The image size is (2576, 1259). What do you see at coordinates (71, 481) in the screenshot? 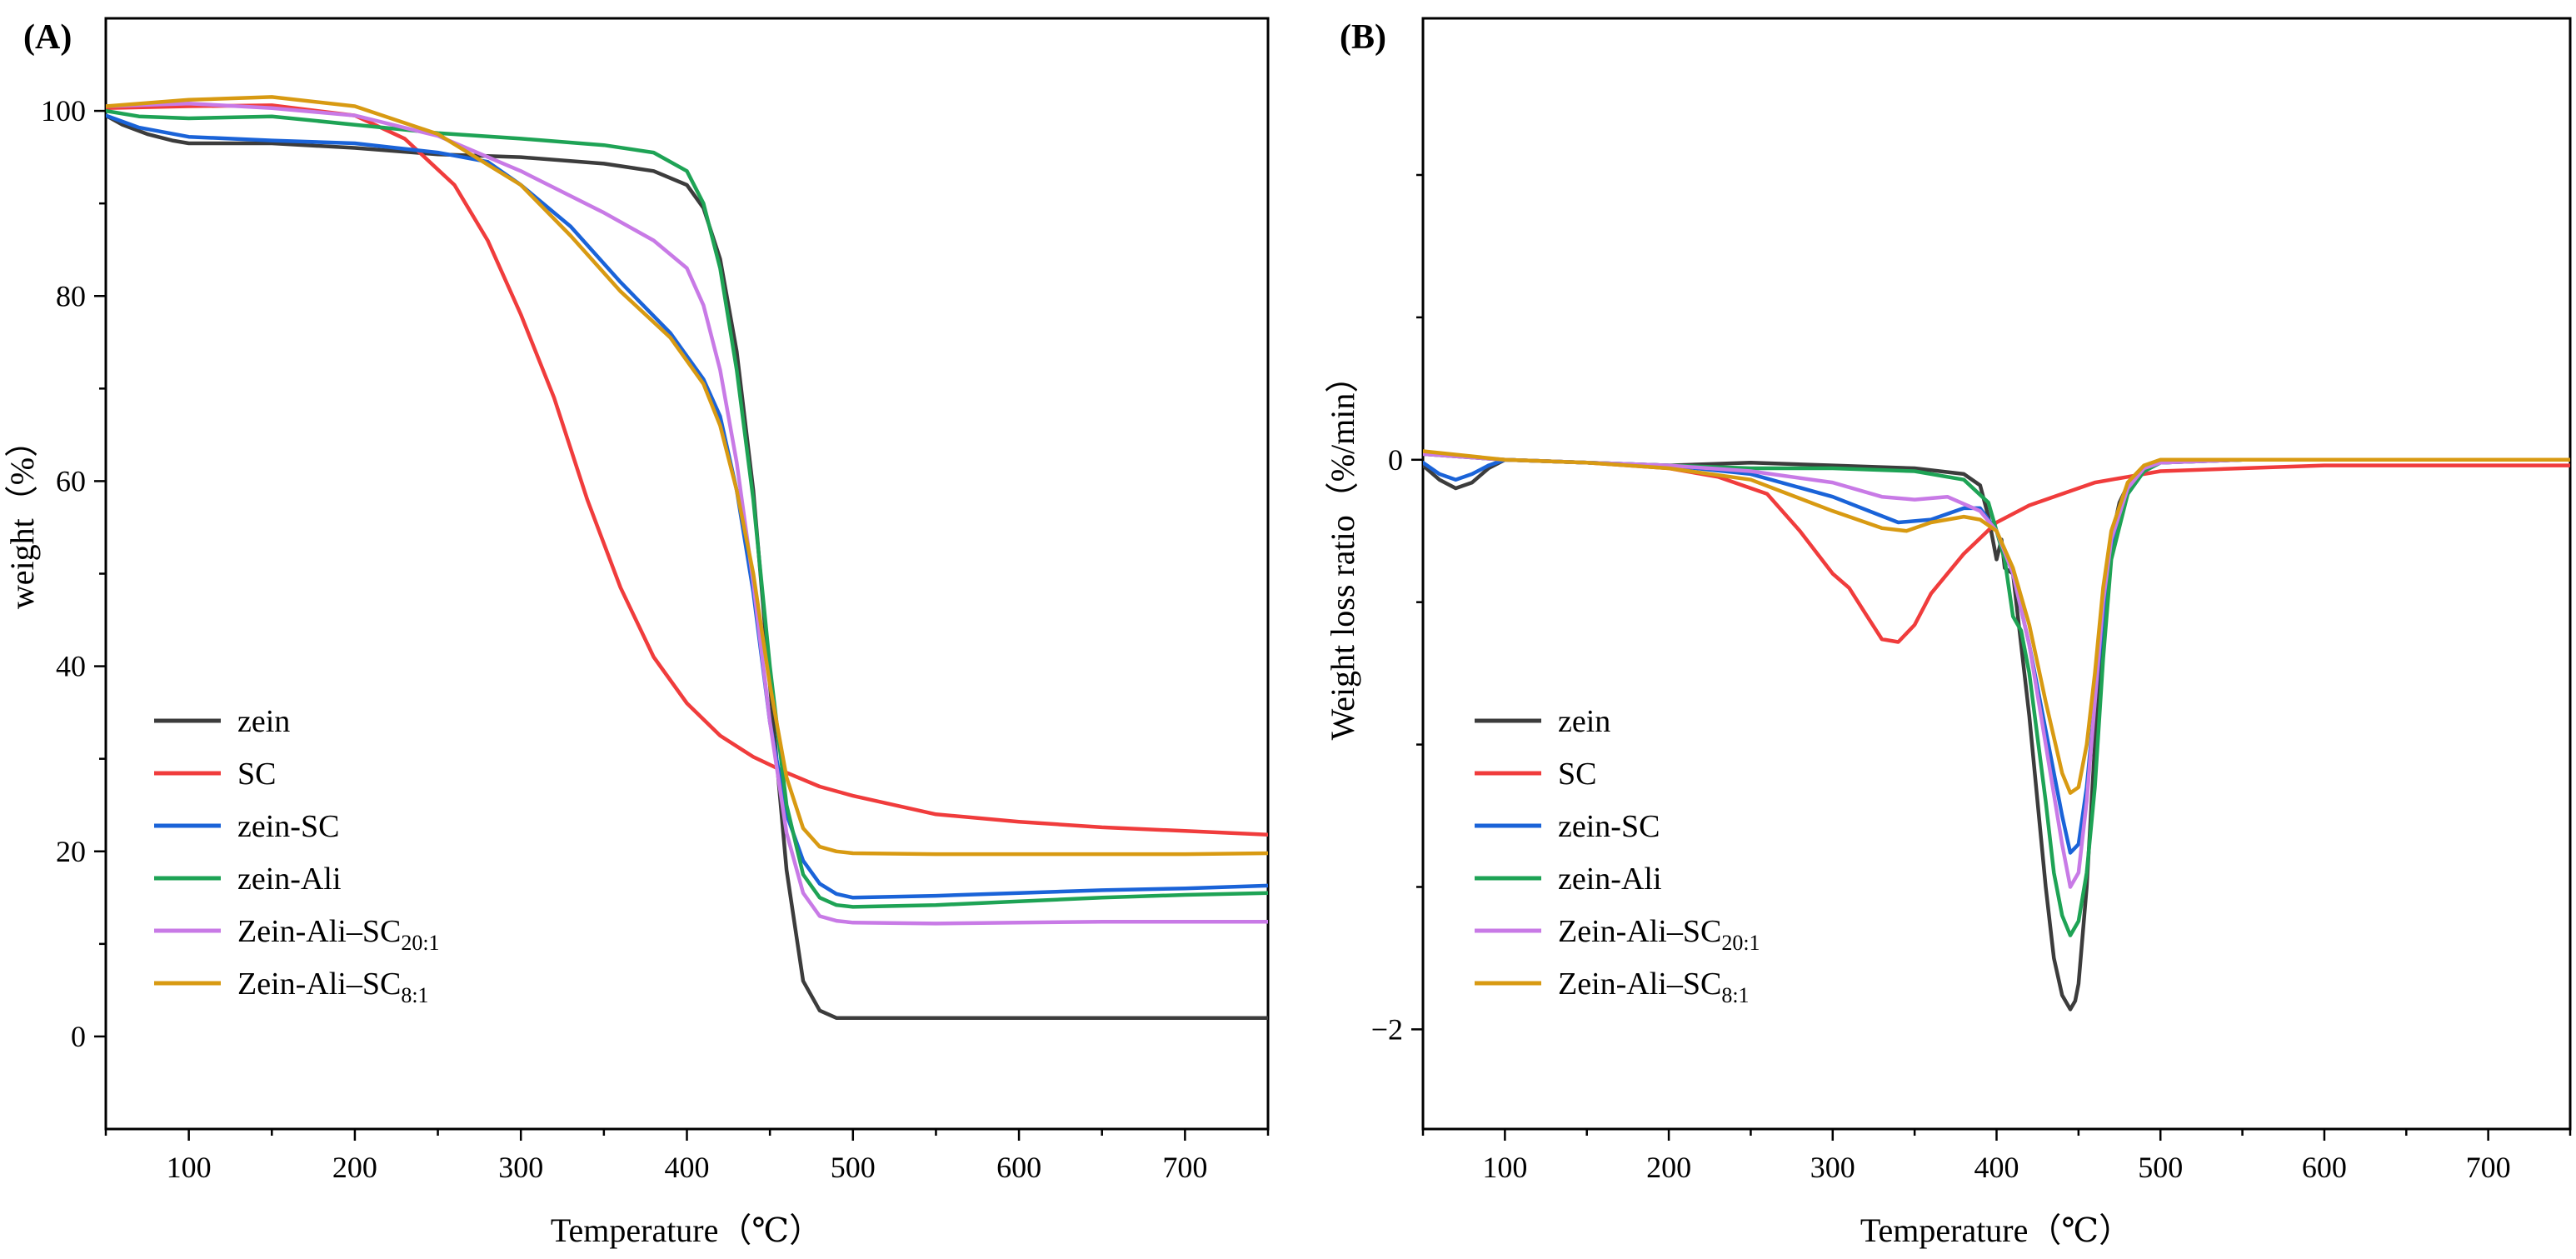
I see `y-tick-label: 60` at bounding box center [71, 481].